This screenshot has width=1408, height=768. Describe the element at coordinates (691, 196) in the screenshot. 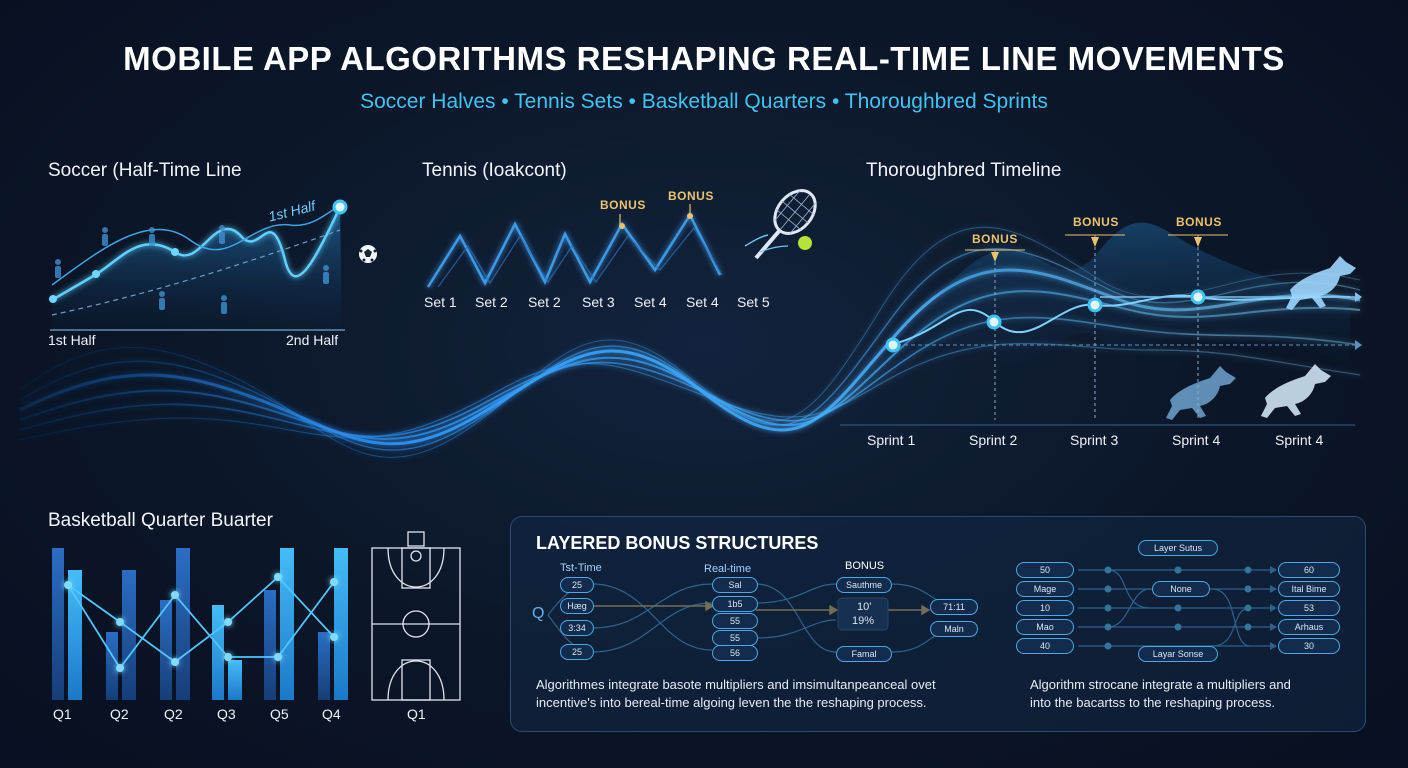

I see `tennis-bonus-2: BONUS` at that location.